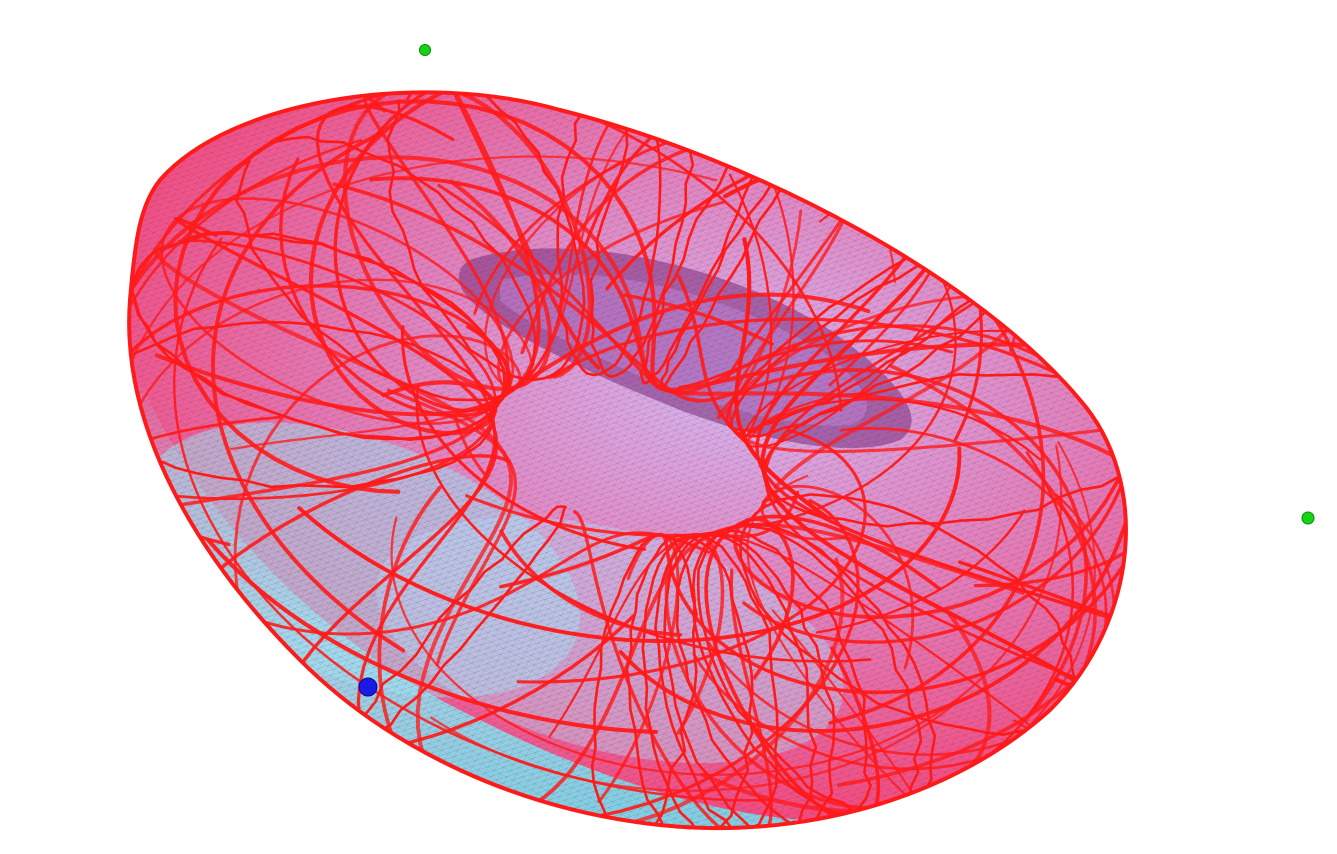  Describe the element at coordinates (425, 50) in the screenshot. I see `green-marker-top` at that location.